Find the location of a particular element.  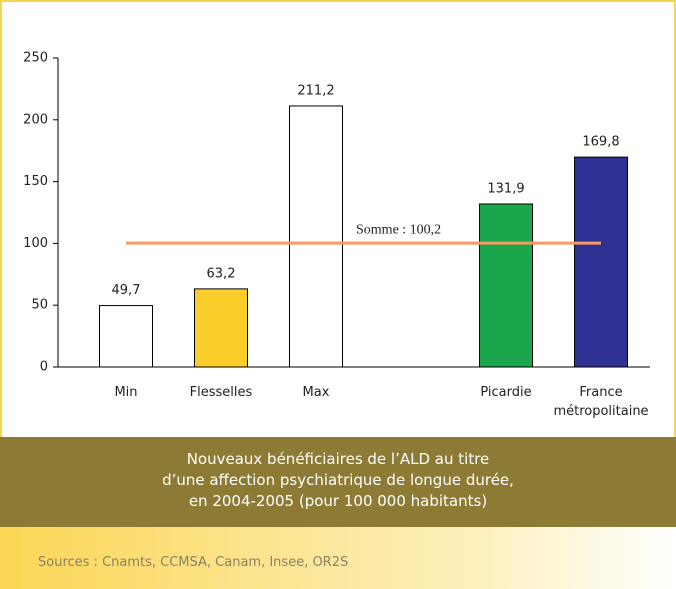

y-tick-label: 200 is located at coordinates (35, 119).